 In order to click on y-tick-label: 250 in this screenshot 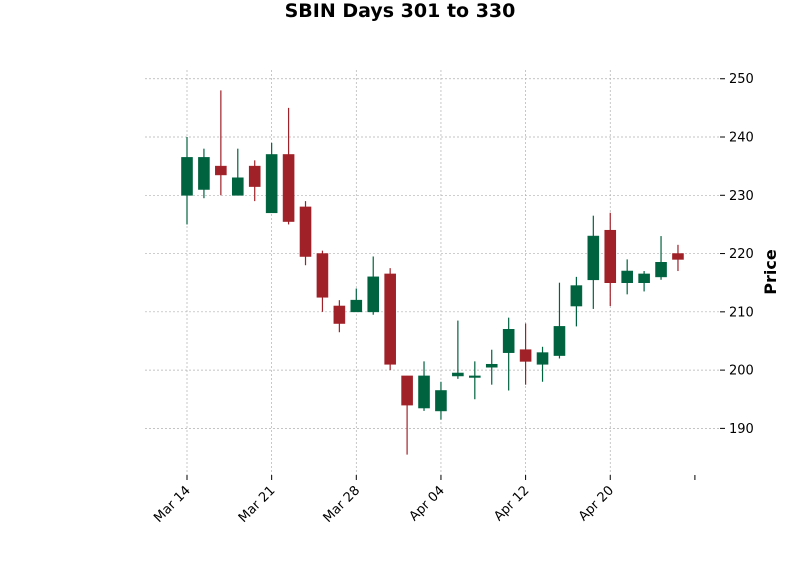, I will do `click(741, 79)`.